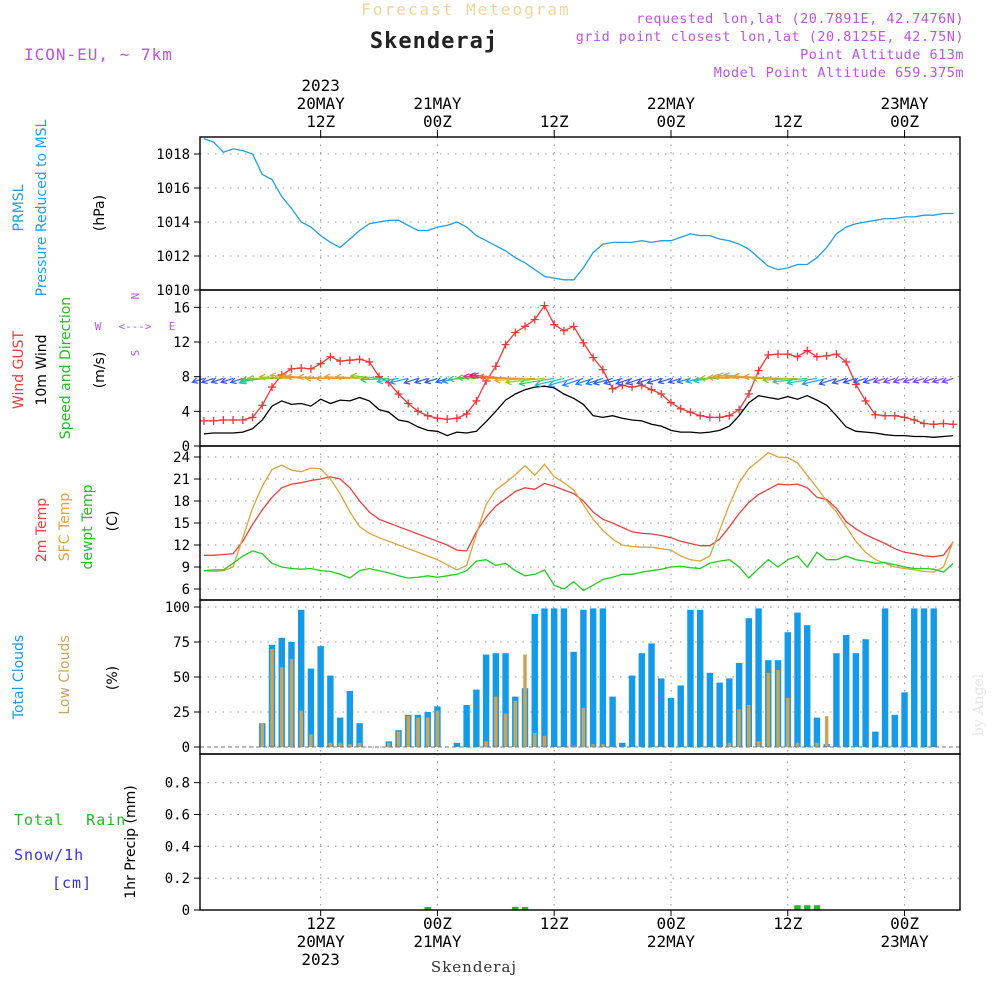 This screenshot has width=1000, height=1000. Describe the element at coordinates (173, 291) in the screenshot. I see `y-tick-label: 1010` at that location.